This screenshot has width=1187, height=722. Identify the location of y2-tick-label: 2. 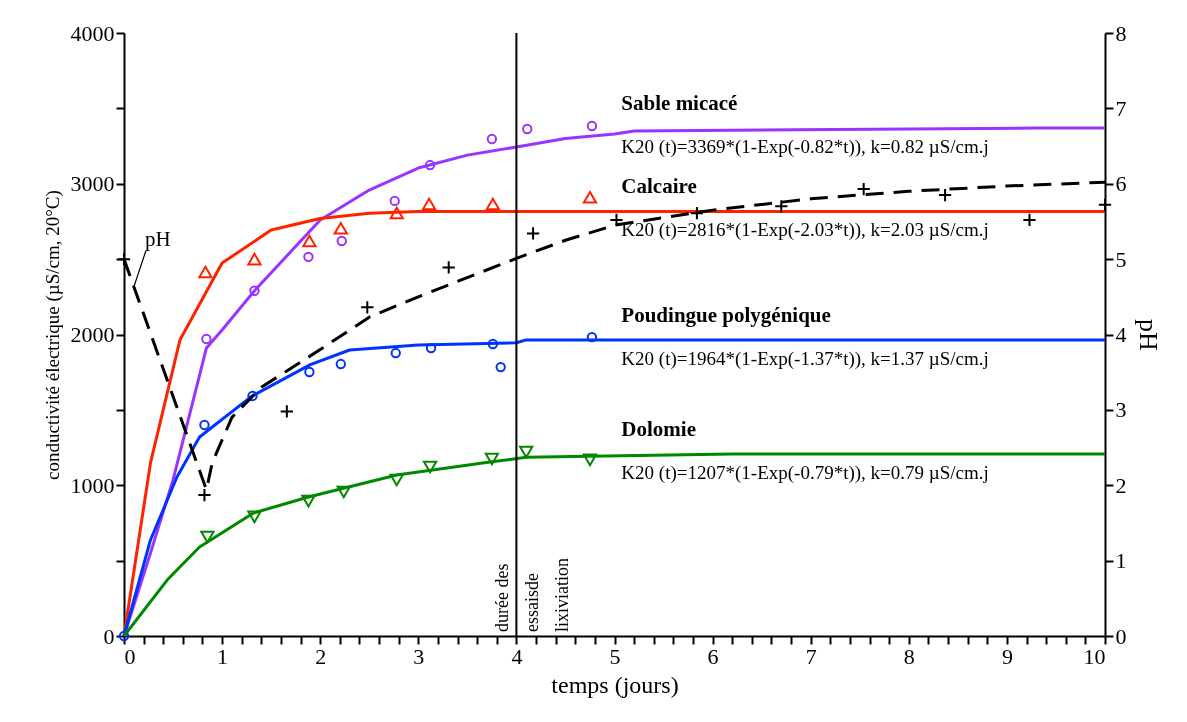
(1121, 485).